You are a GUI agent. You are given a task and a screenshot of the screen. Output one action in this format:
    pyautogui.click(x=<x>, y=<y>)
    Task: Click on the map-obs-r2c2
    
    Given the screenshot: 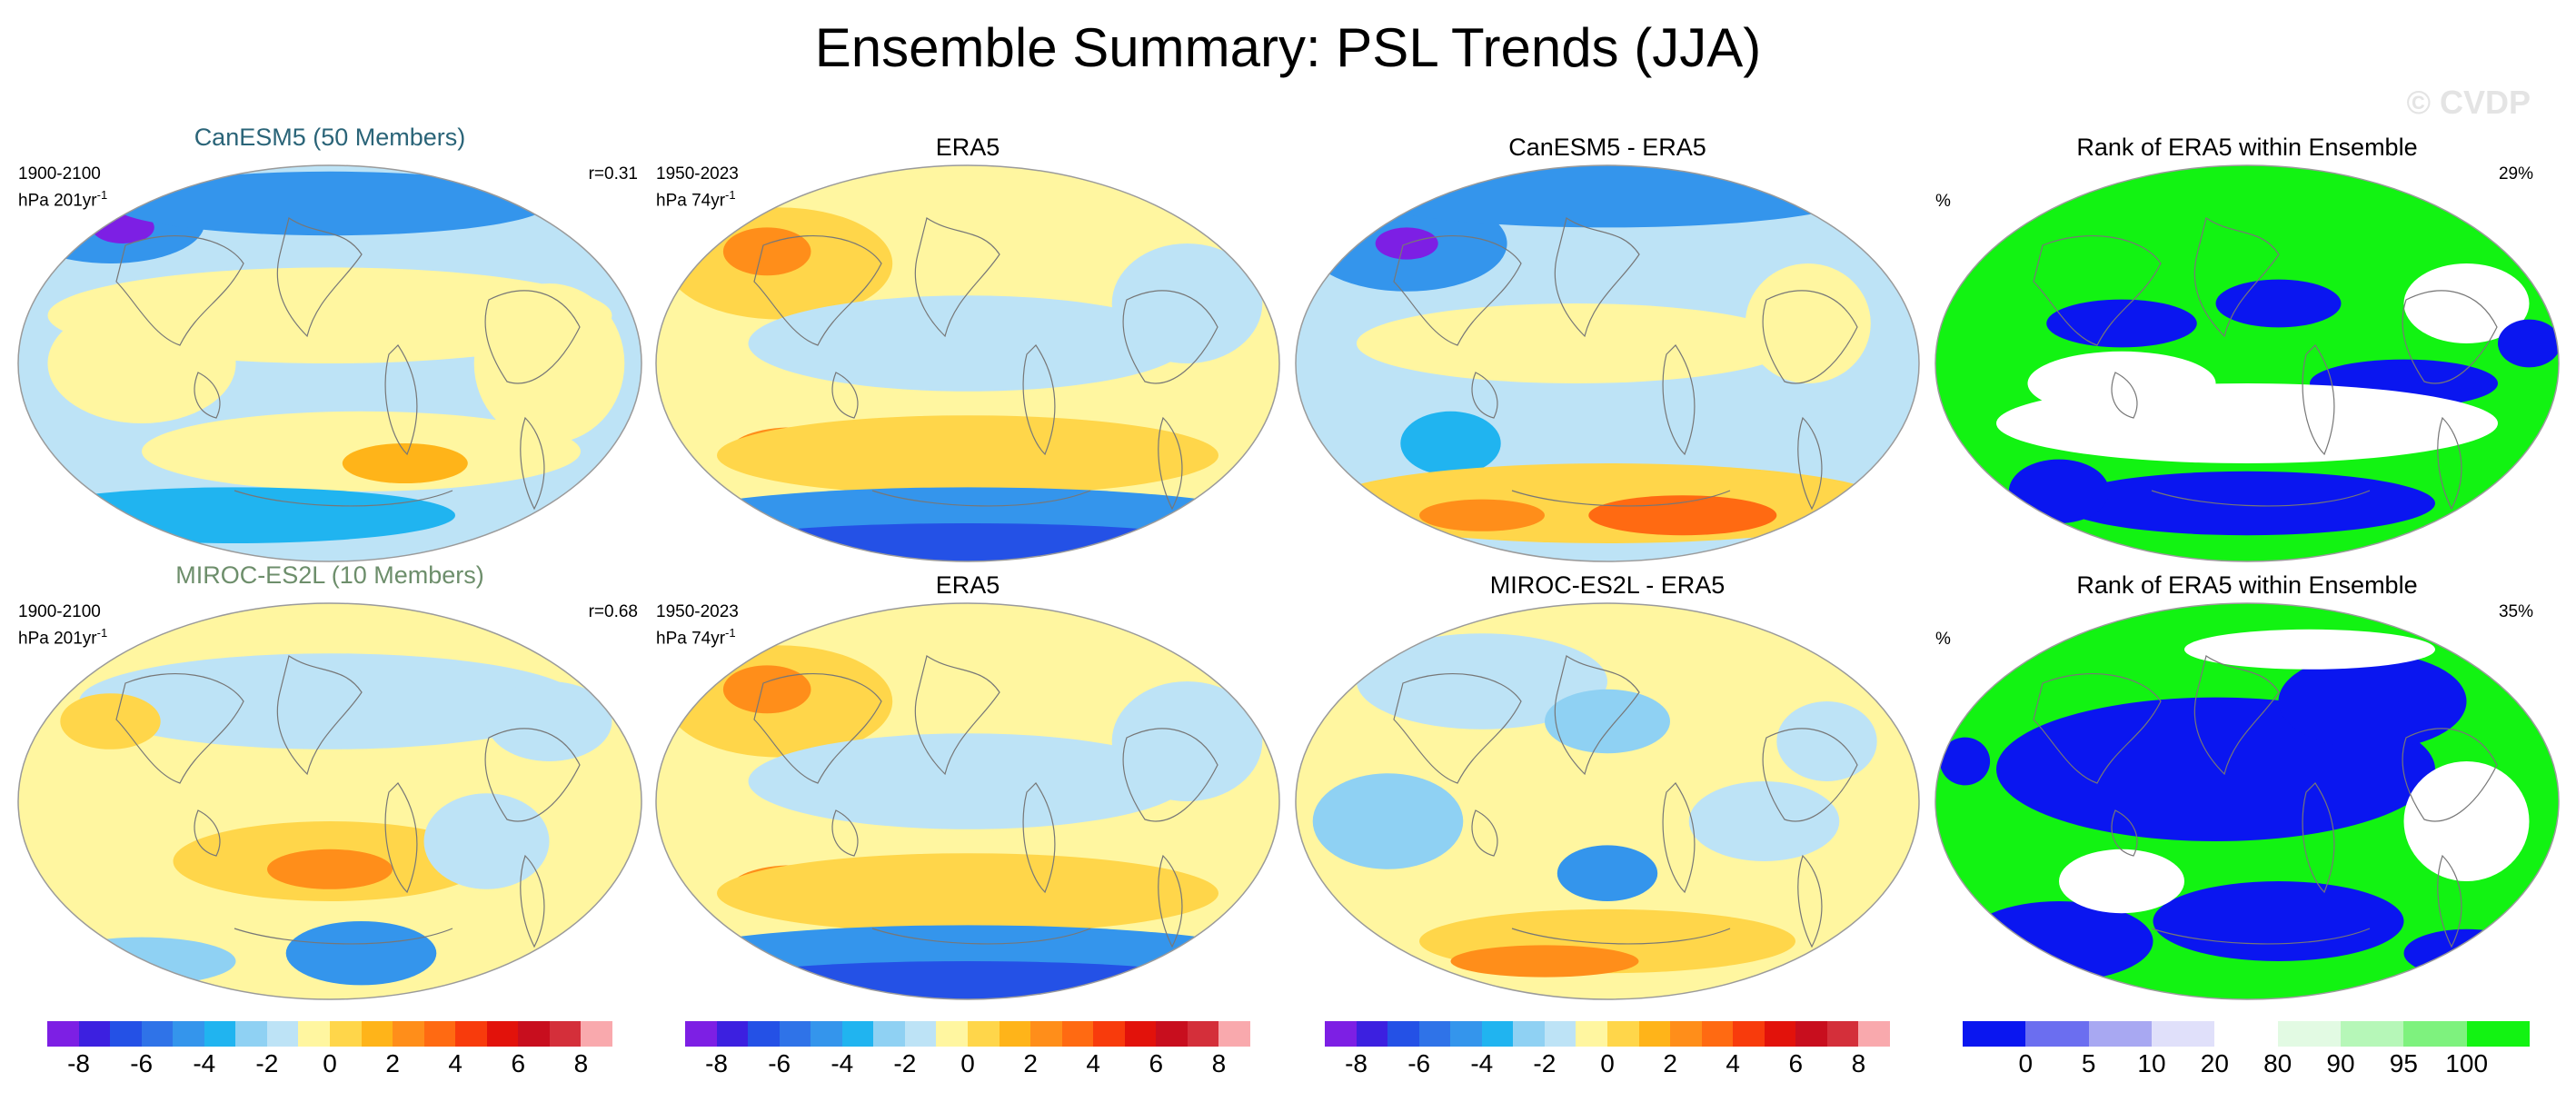 What is the action you would take?
    pyautogui.click(x=967, y=801)
    